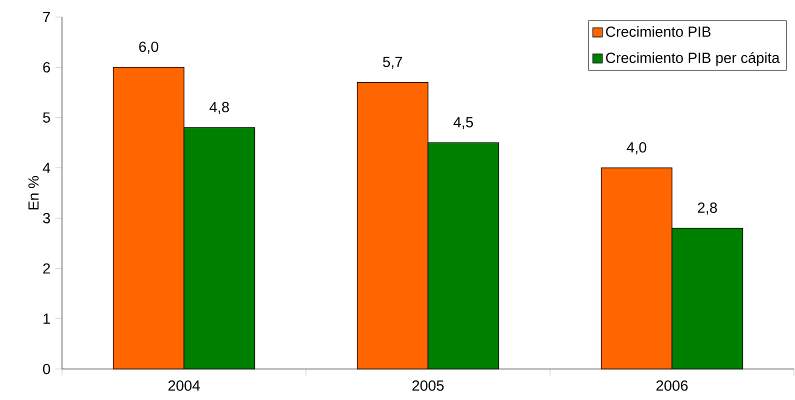  I want to click on y-tick-label: 6, so click(46, 67).